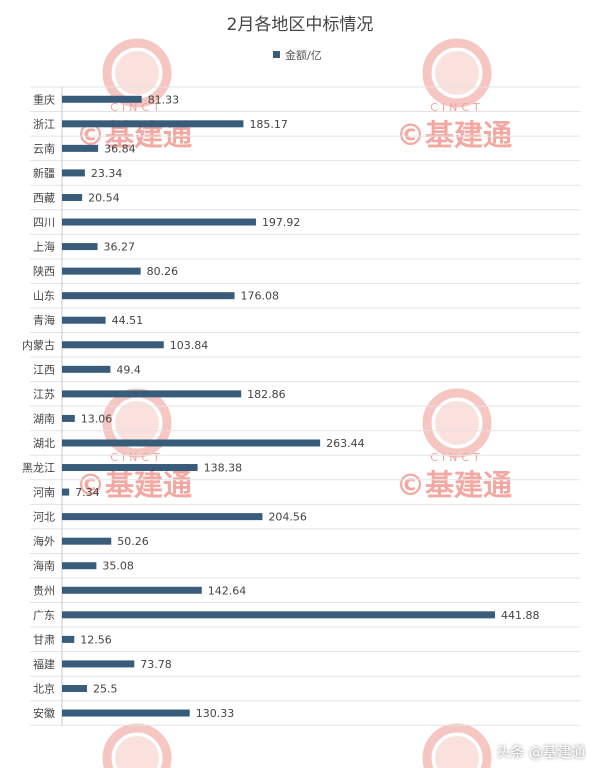 This screenshot has height=768, width=599. What do you see at coordinates (540, 753) in the screenshot?
I see `footer-credit: 头条 @基建通` at bounding box center [540, 753].